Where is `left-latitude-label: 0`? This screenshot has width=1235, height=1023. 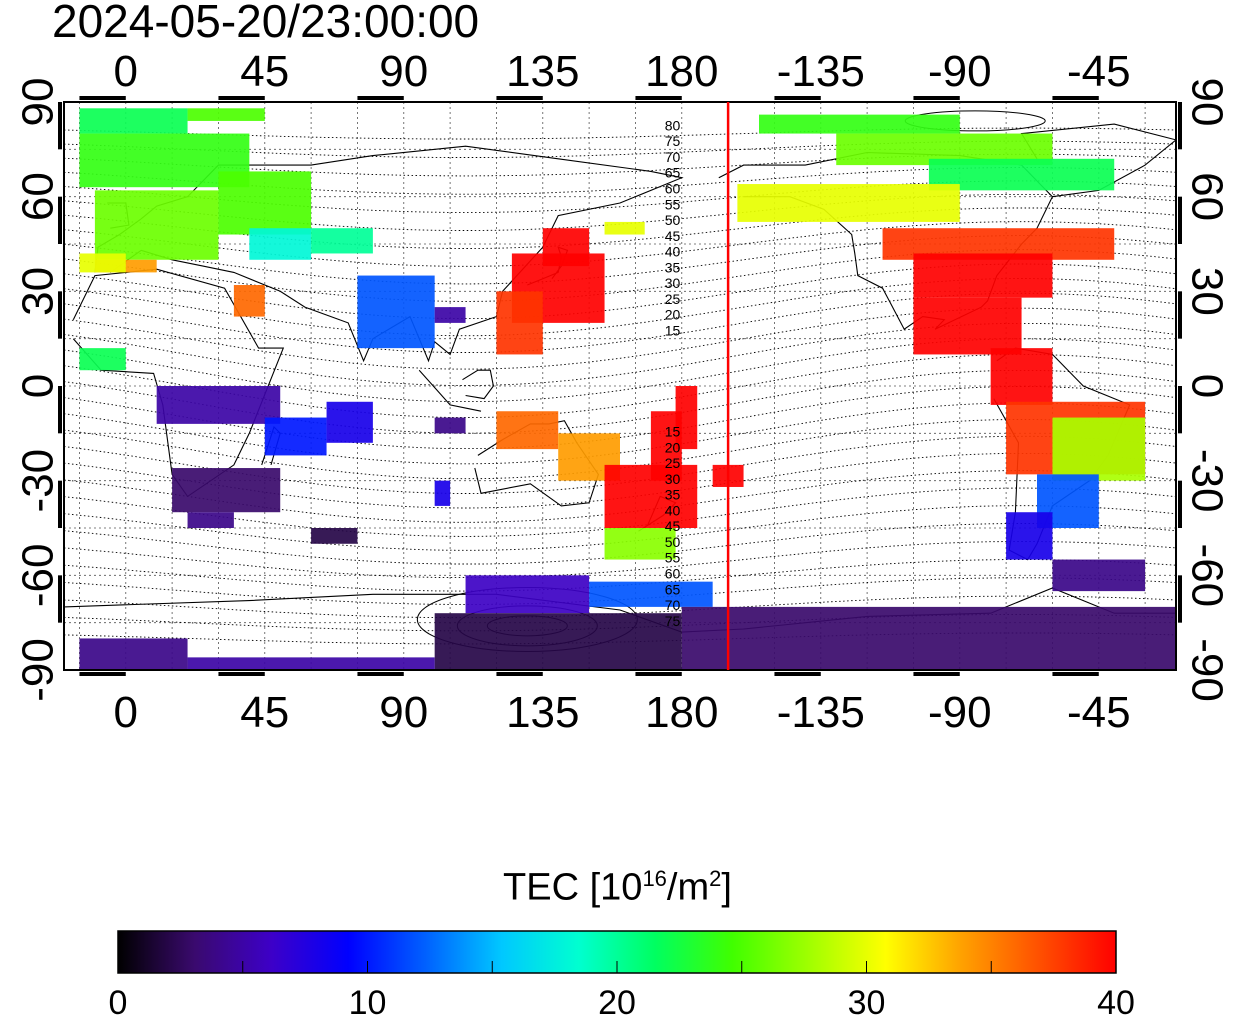
left-latitude-label: 0 is located at coordinates (38, 386).